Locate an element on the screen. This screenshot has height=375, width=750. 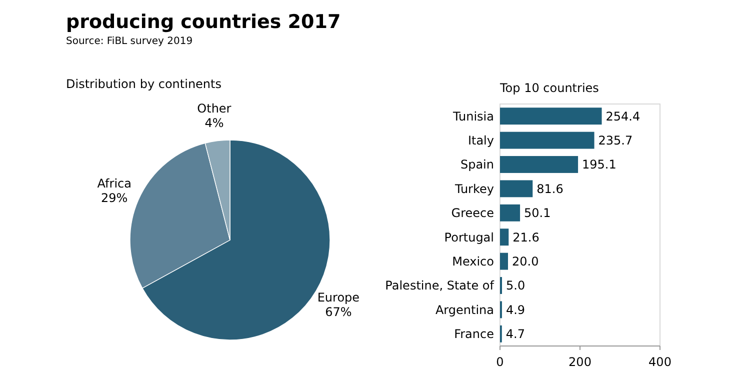
data-label: 4.7 is located at coordinates (515, 334).